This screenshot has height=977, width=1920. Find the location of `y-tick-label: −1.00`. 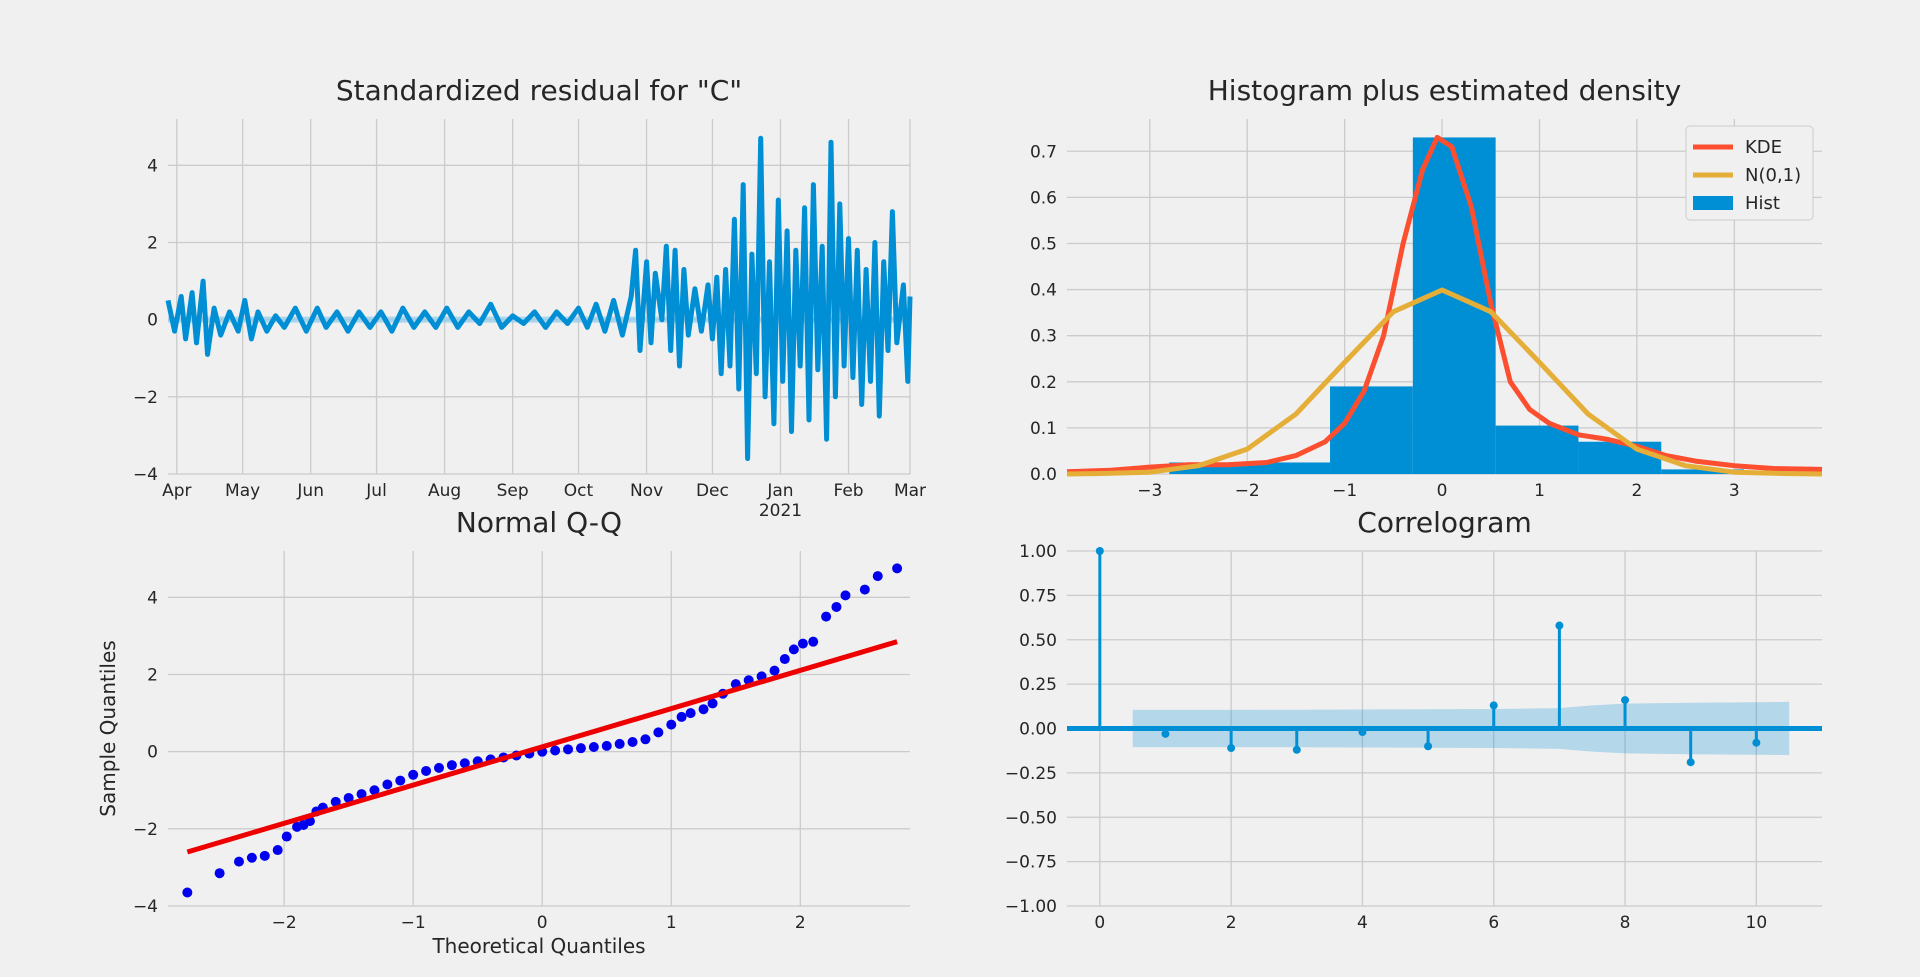

y-tick-label: −1.00 is located at coordinates (1031, 907).